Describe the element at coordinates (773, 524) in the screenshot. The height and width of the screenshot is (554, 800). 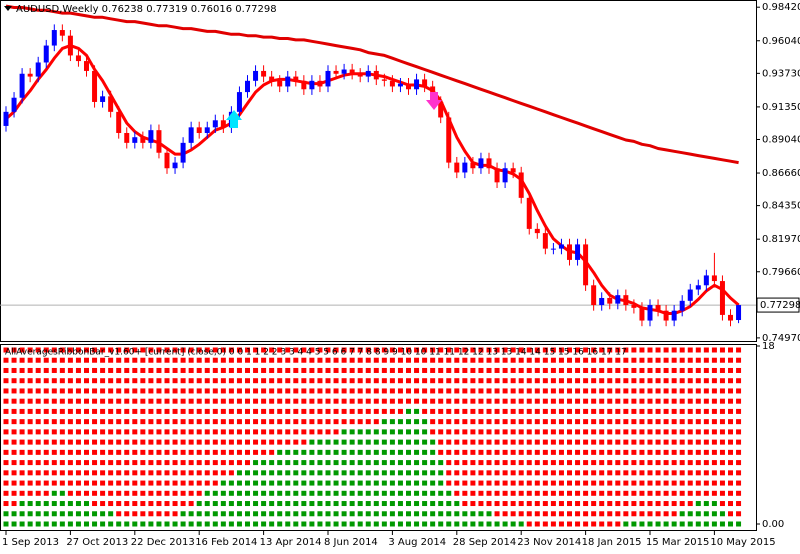
I see `y-tick-label: 0.00` at that location.